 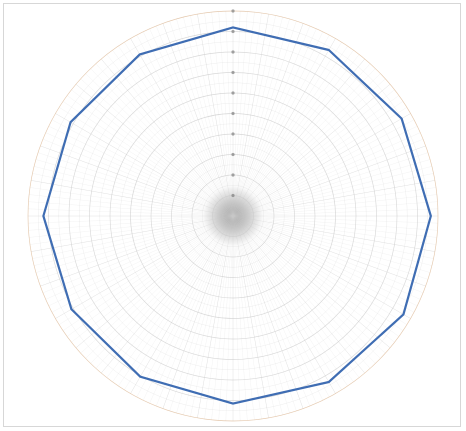 I want to click on radial-ticks, so click(x=233, y=103).